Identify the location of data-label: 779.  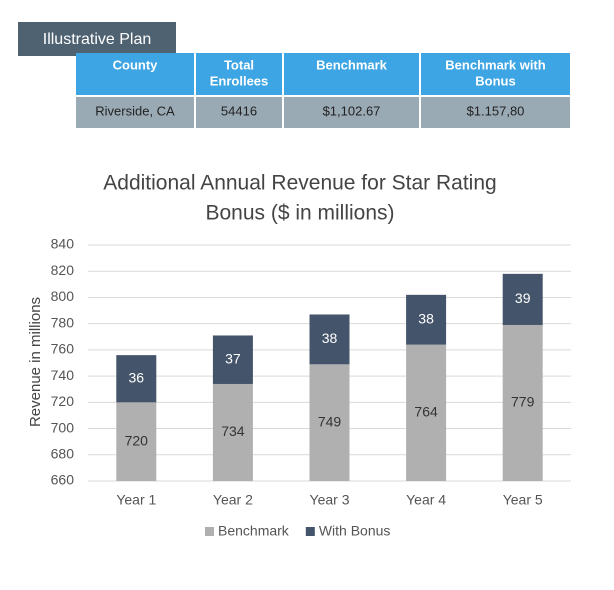
(523, 402).